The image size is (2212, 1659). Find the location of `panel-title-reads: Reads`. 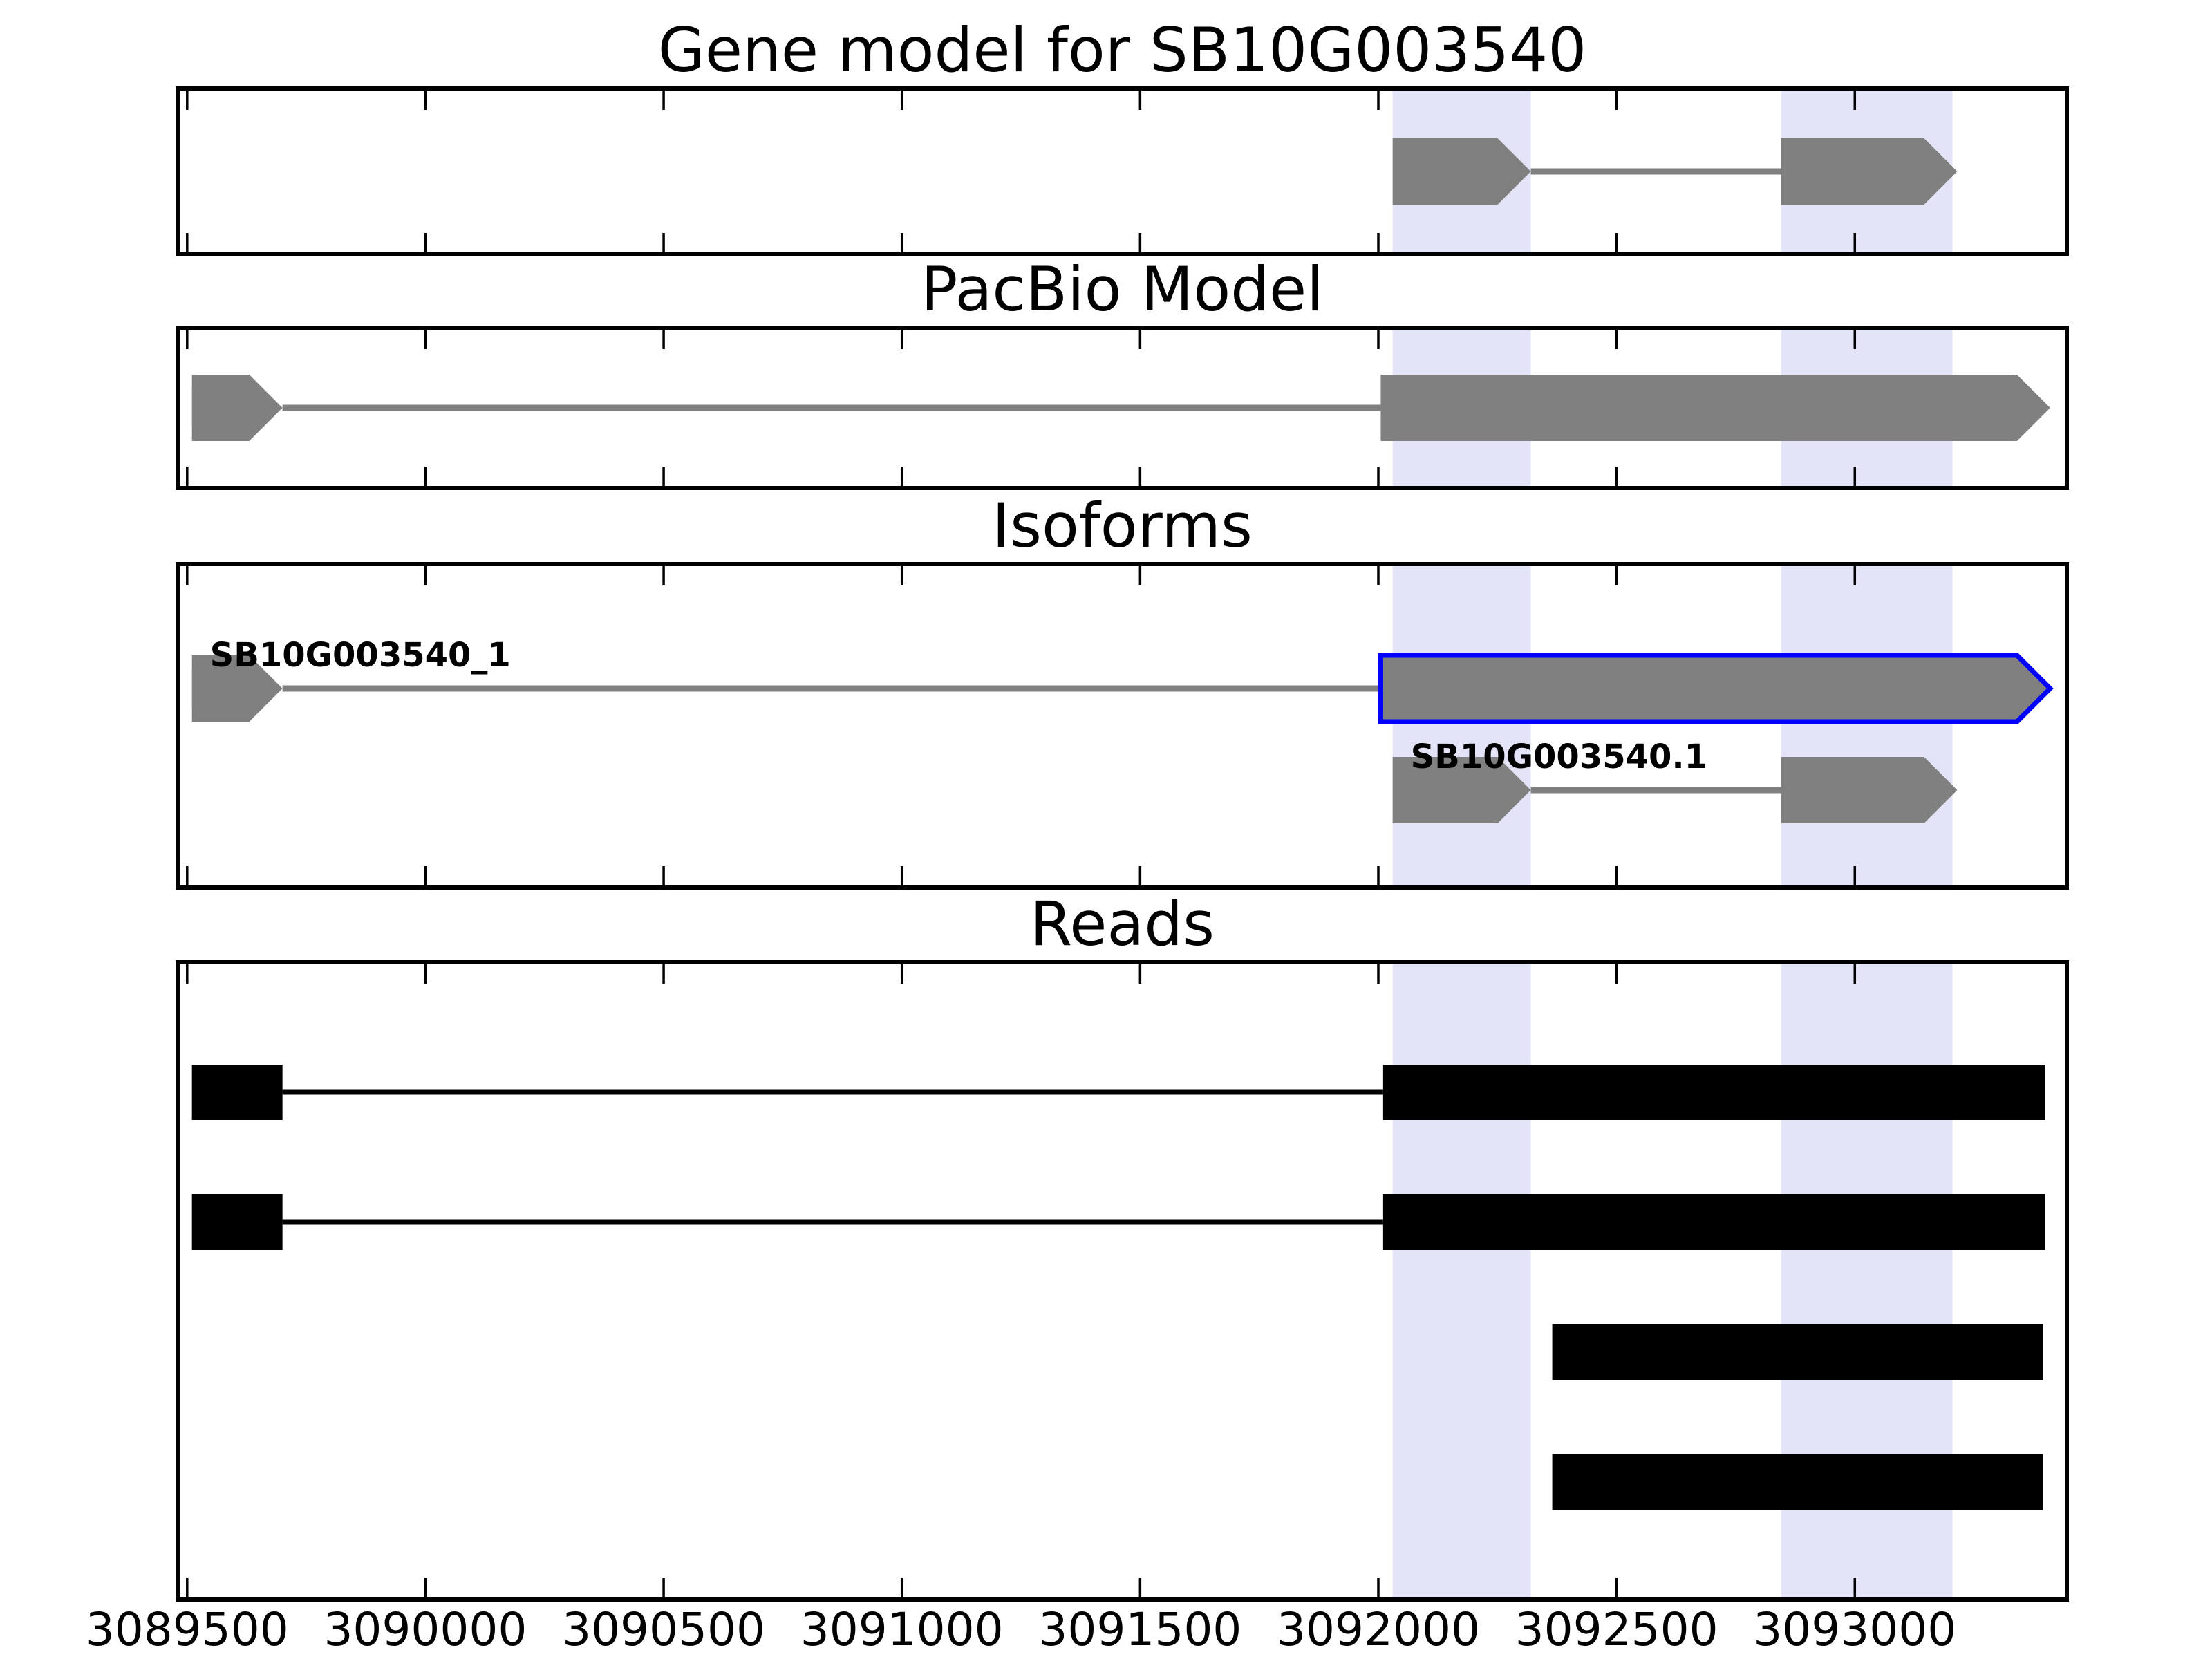

panel-title-reads: Reads is located at coordinates (1122, 924).